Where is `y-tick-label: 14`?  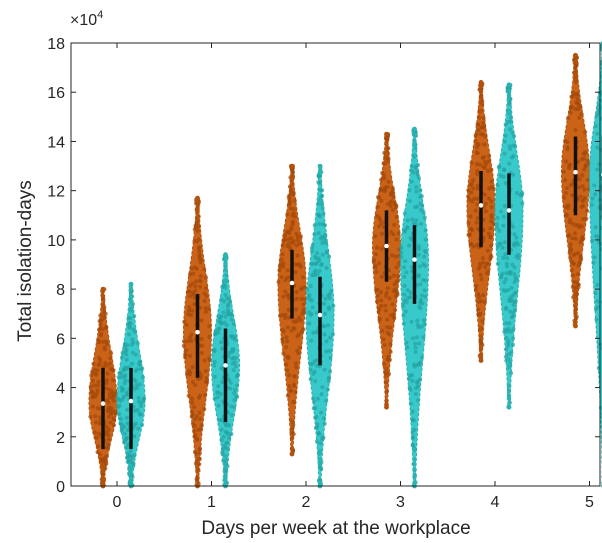
y-tick-label: 14 is located at coordinates (56, 142).